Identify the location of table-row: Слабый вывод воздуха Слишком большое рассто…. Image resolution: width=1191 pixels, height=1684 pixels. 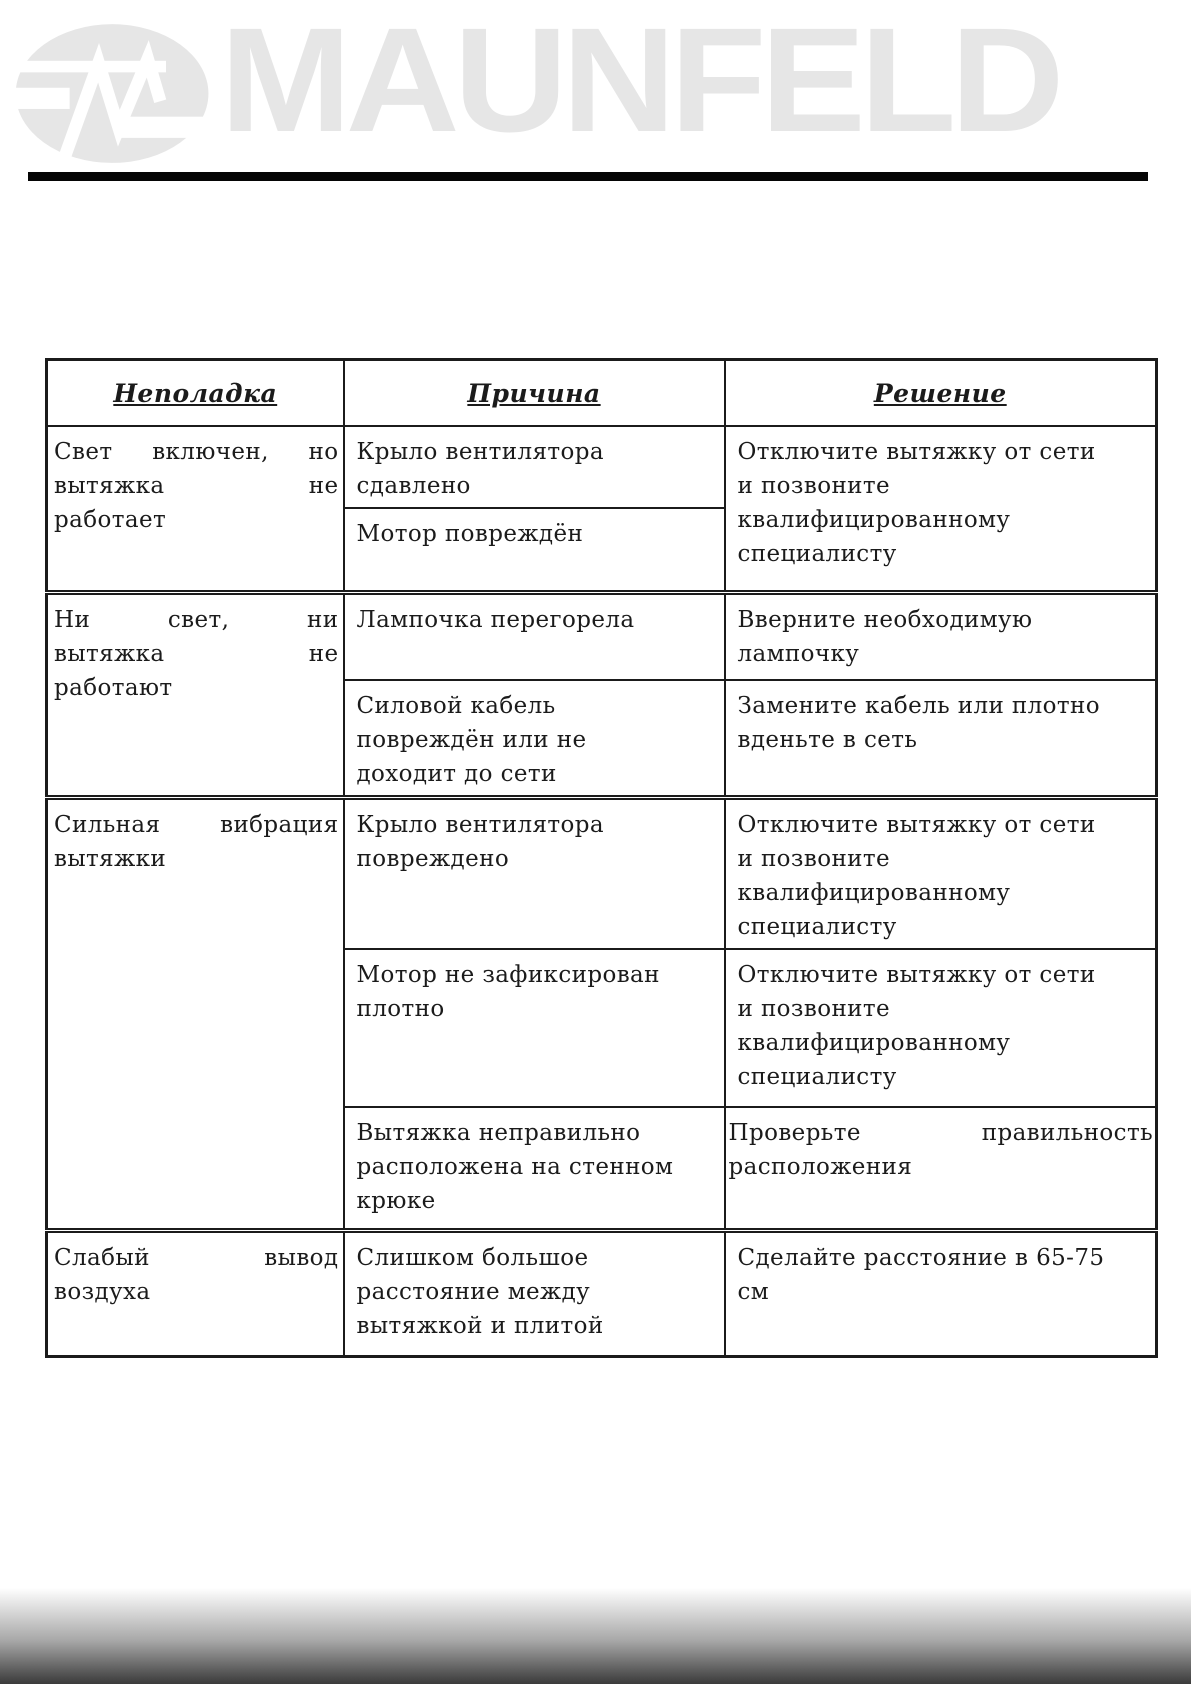
(601, 1292).